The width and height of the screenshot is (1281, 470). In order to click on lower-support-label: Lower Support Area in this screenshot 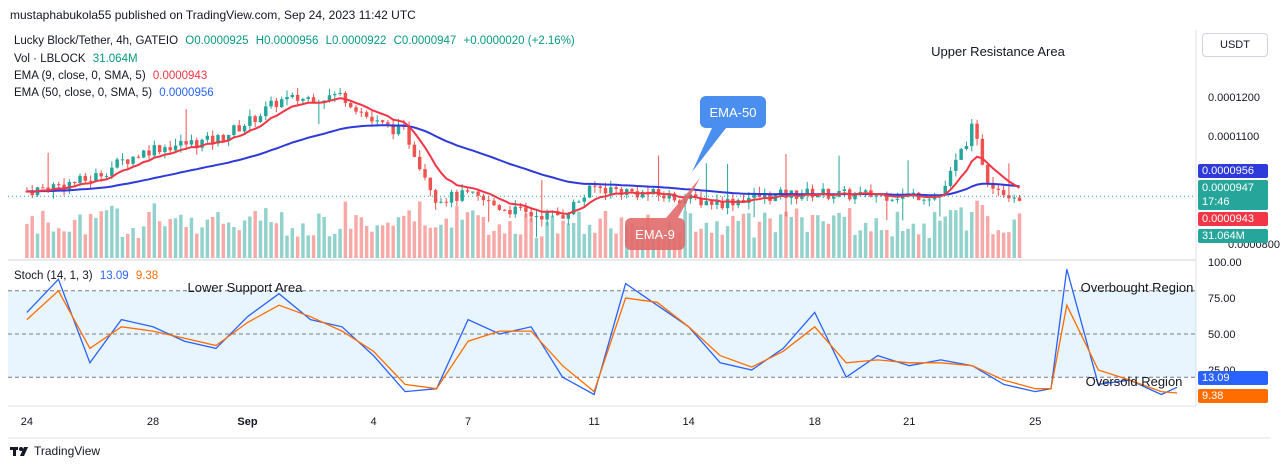, I will do `click(246, 287)`.